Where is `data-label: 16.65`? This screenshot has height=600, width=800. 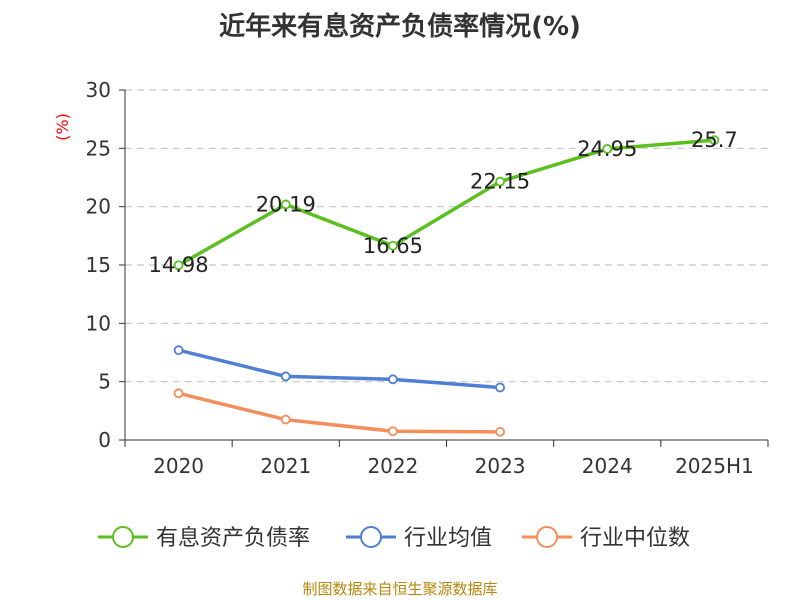
data-label: 16.65 is located at coordinates (393, 246).